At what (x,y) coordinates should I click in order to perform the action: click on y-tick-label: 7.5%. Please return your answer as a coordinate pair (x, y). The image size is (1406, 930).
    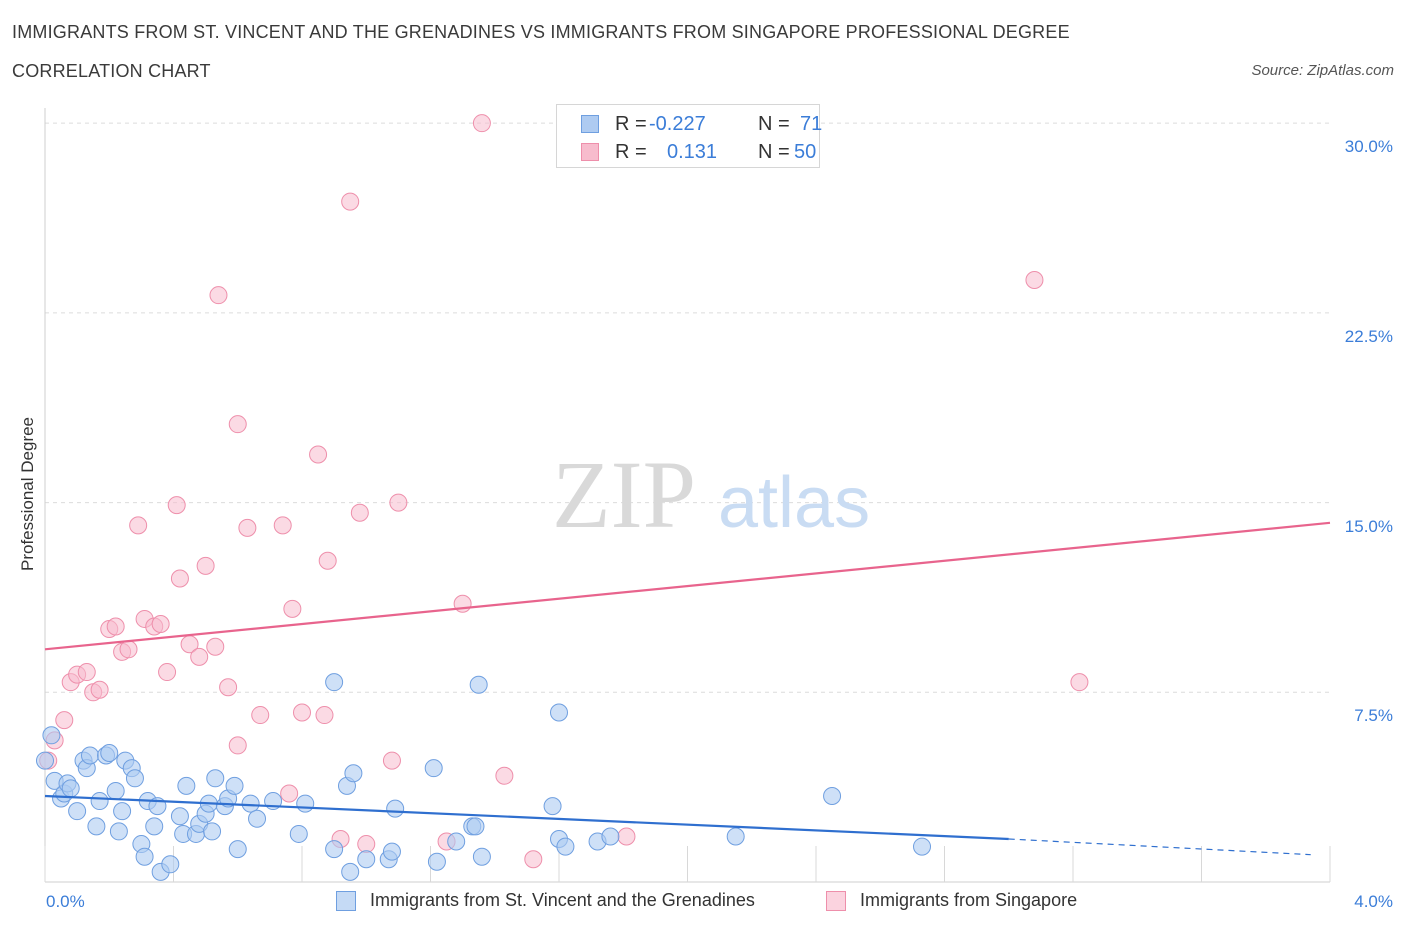
    Looking at the image, I should click on (1373, 716).